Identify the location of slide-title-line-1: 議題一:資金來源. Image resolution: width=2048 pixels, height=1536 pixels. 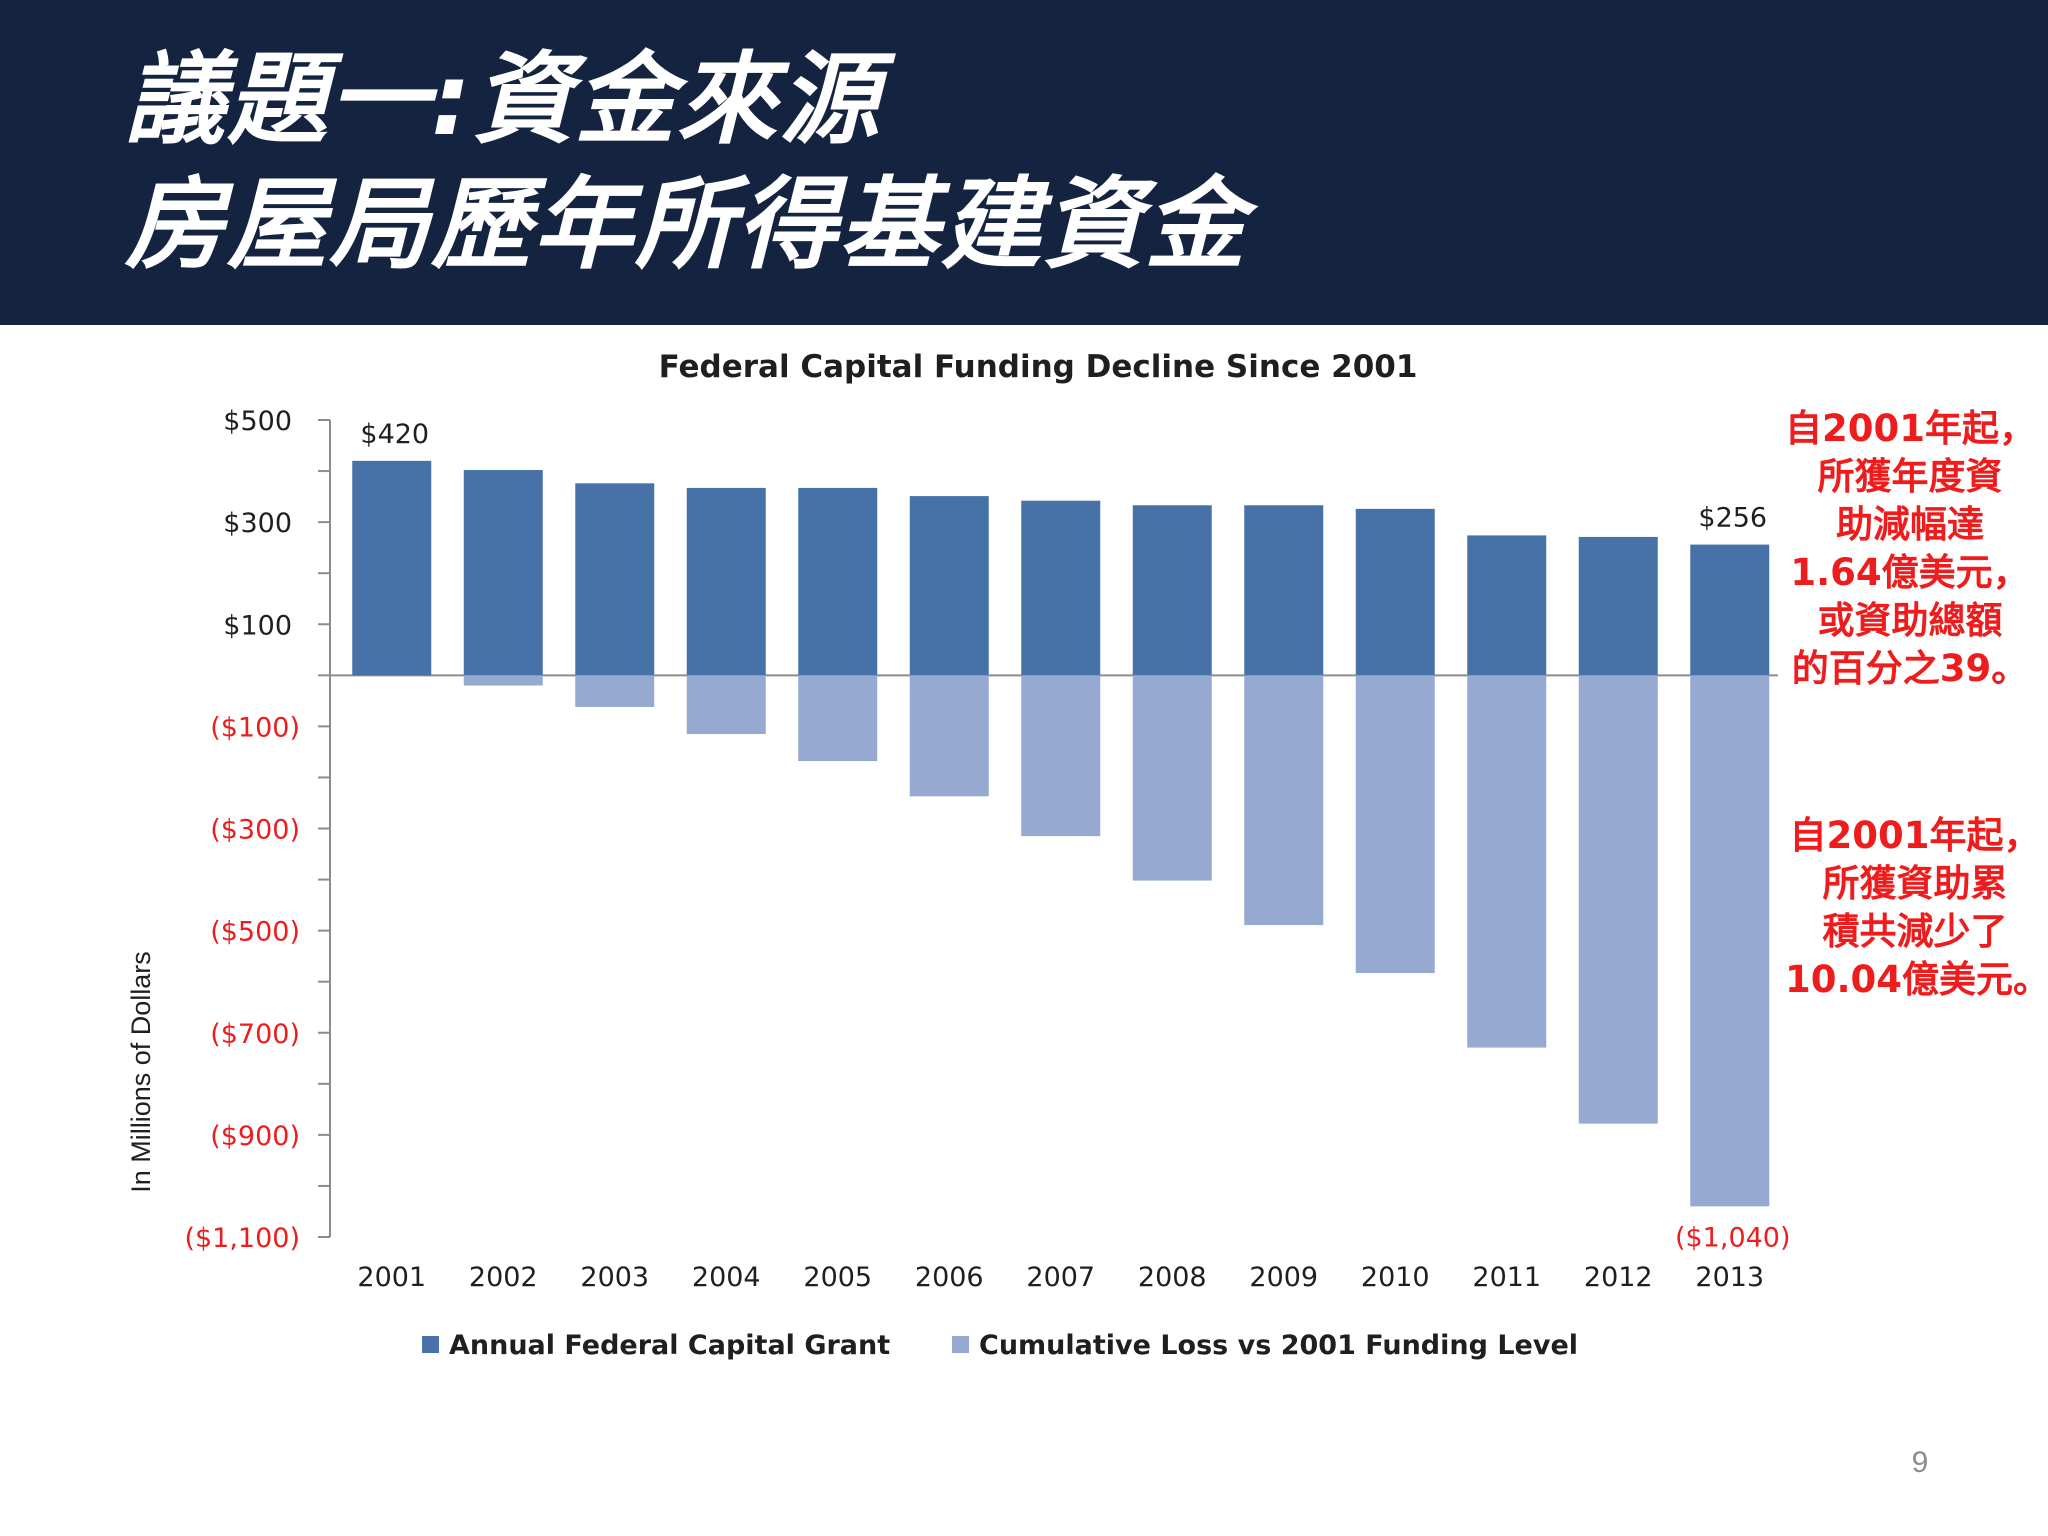
(503, 99).